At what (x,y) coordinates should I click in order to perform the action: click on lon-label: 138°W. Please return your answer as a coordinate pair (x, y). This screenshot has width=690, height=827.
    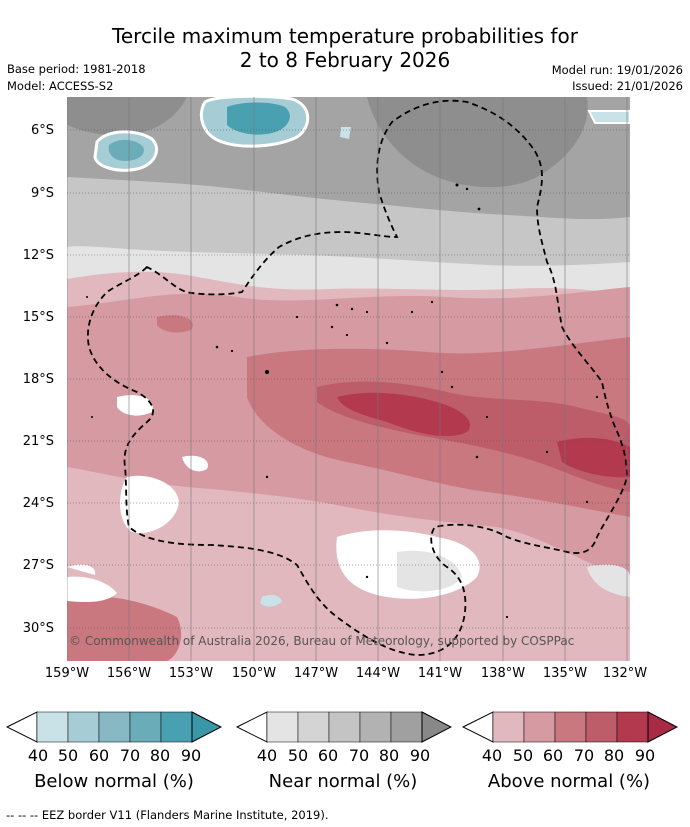
    Looking at the image, I should click on (503, 673).